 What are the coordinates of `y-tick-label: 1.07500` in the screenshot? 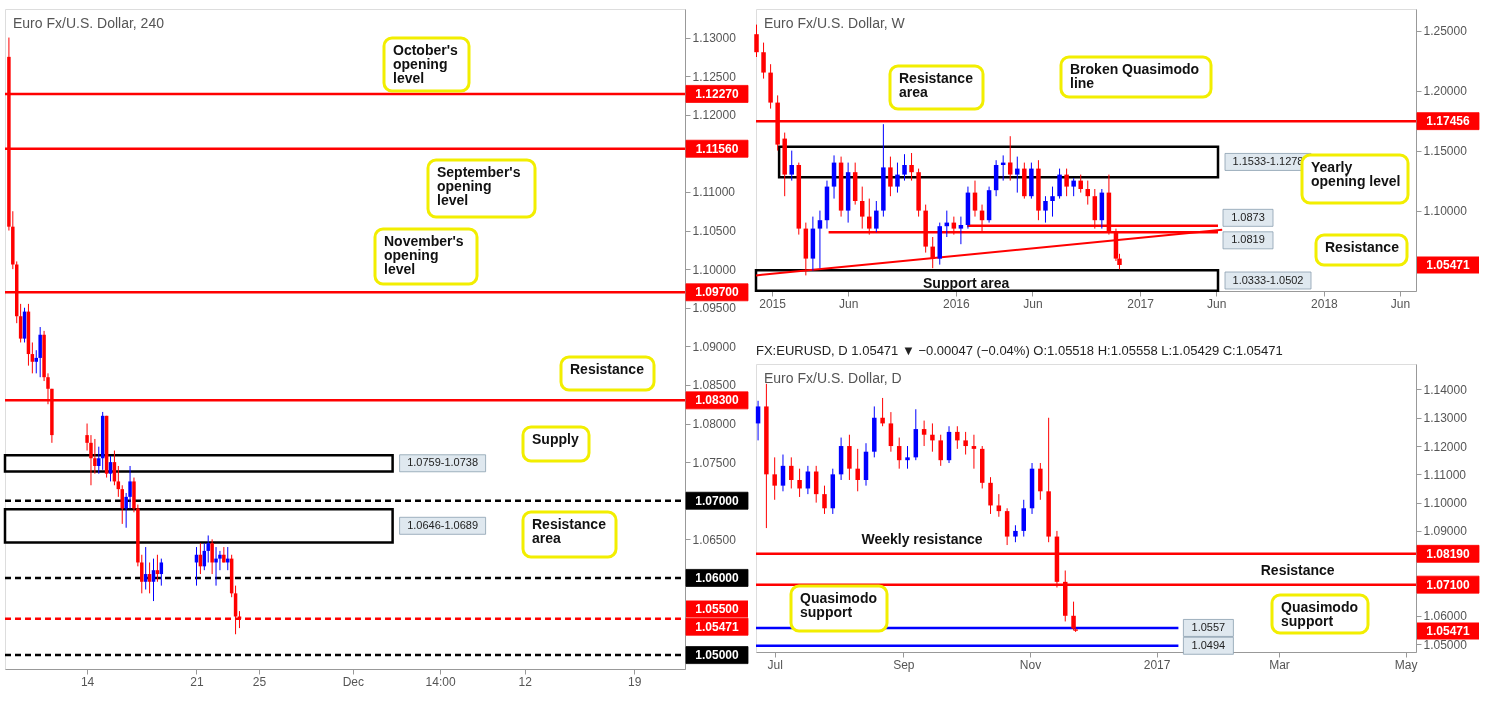 It's located at (714, 462).